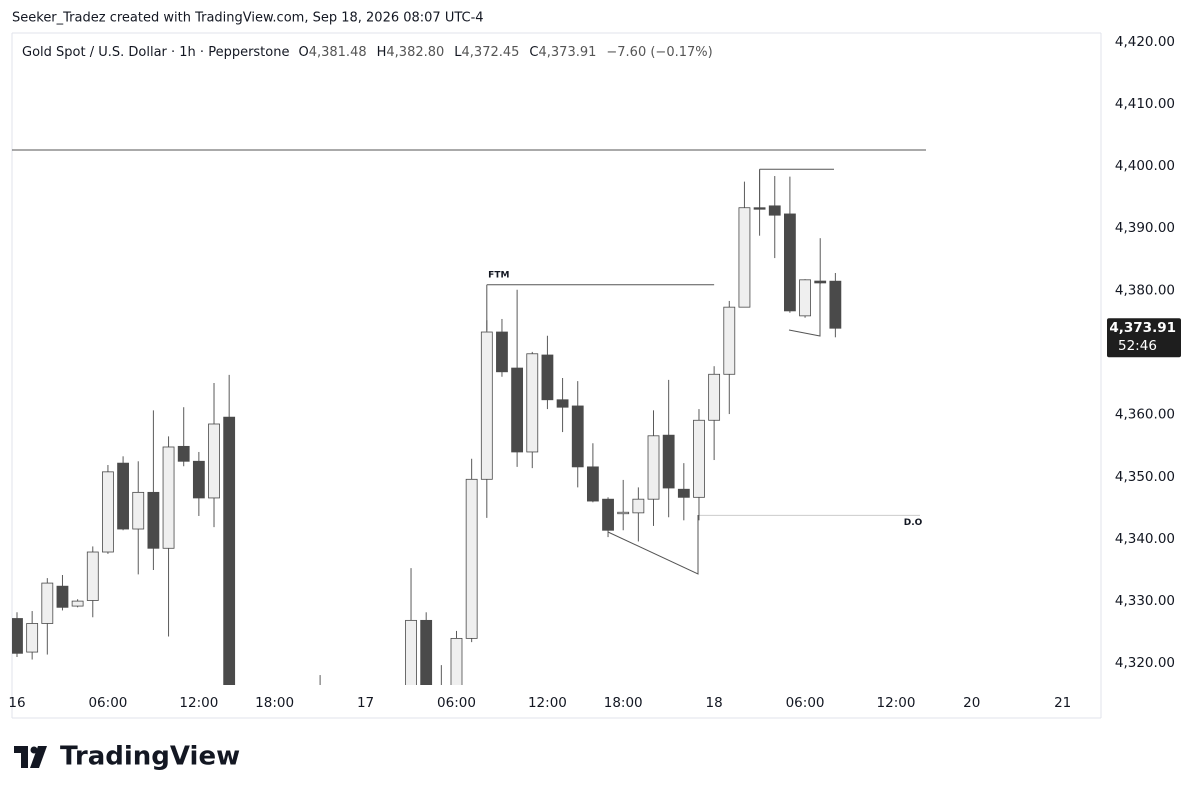 This screenshot has height=793, width=1200. Describe the element at coordinates (415, 52) in the screenshot. I see `legend-value: 4,382.80` at that location.